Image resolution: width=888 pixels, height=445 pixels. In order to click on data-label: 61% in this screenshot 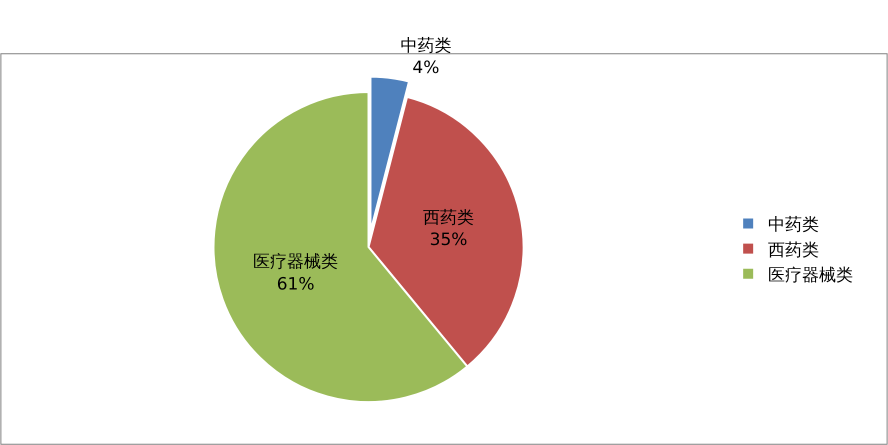, I will do `click(295, 284)`.